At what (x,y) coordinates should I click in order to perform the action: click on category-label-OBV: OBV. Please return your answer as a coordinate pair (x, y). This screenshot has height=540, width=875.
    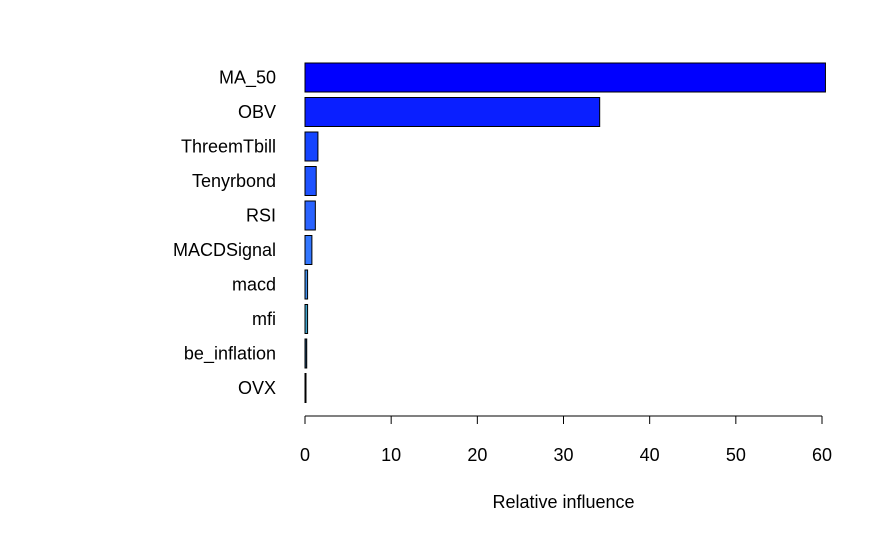
    Looking at the image, I should click on (257, 112).